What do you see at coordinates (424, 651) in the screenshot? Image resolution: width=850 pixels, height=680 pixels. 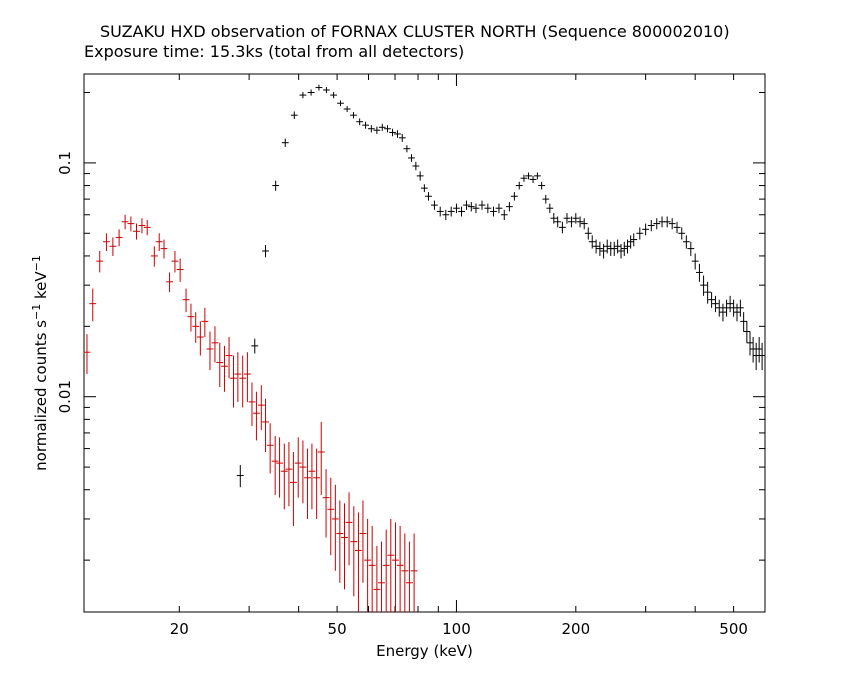 I see `x-axis-label: Energy (keV)` at bounding box center [424, 651].